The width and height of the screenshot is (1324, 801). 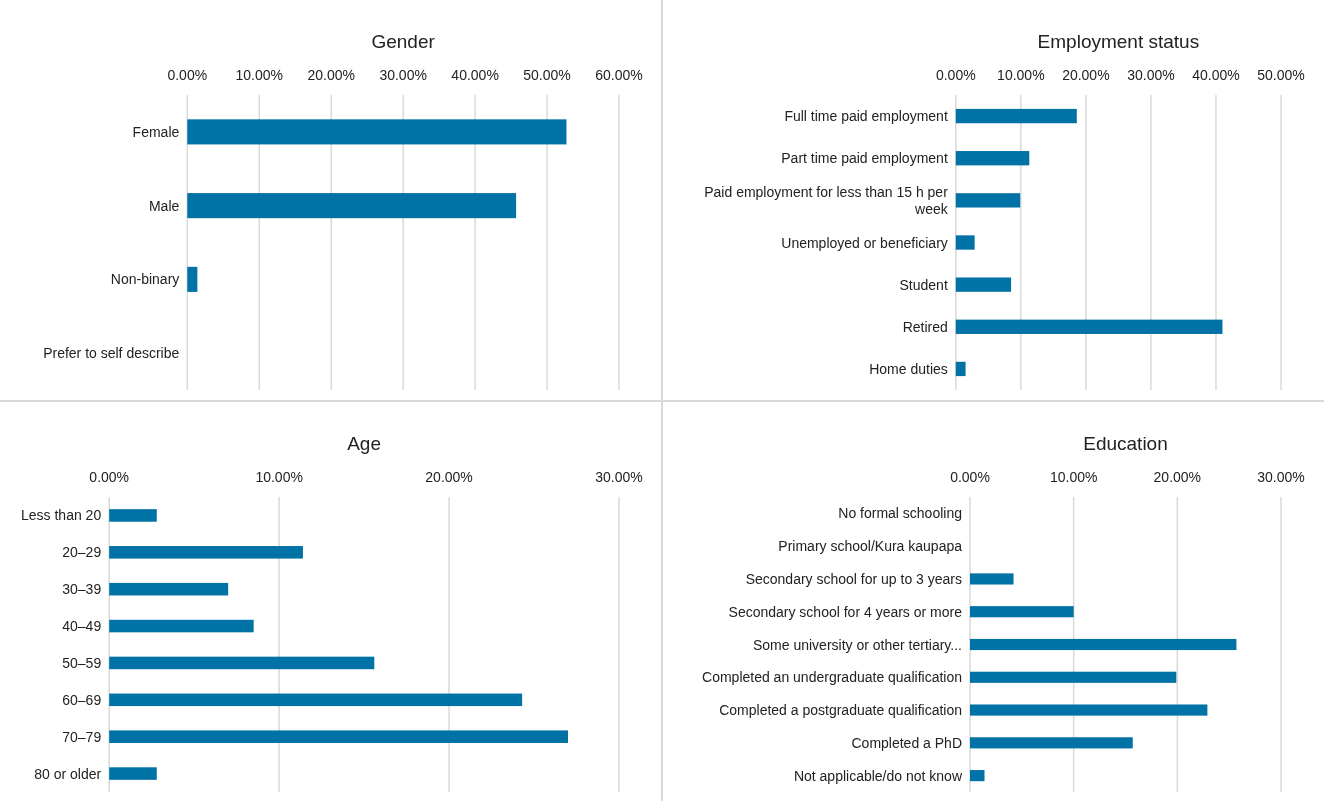 What do you see at coordinates (82, 662) in the screenshot?
I see `y-tick-label: 50–59` at bounding box center [82, 662].